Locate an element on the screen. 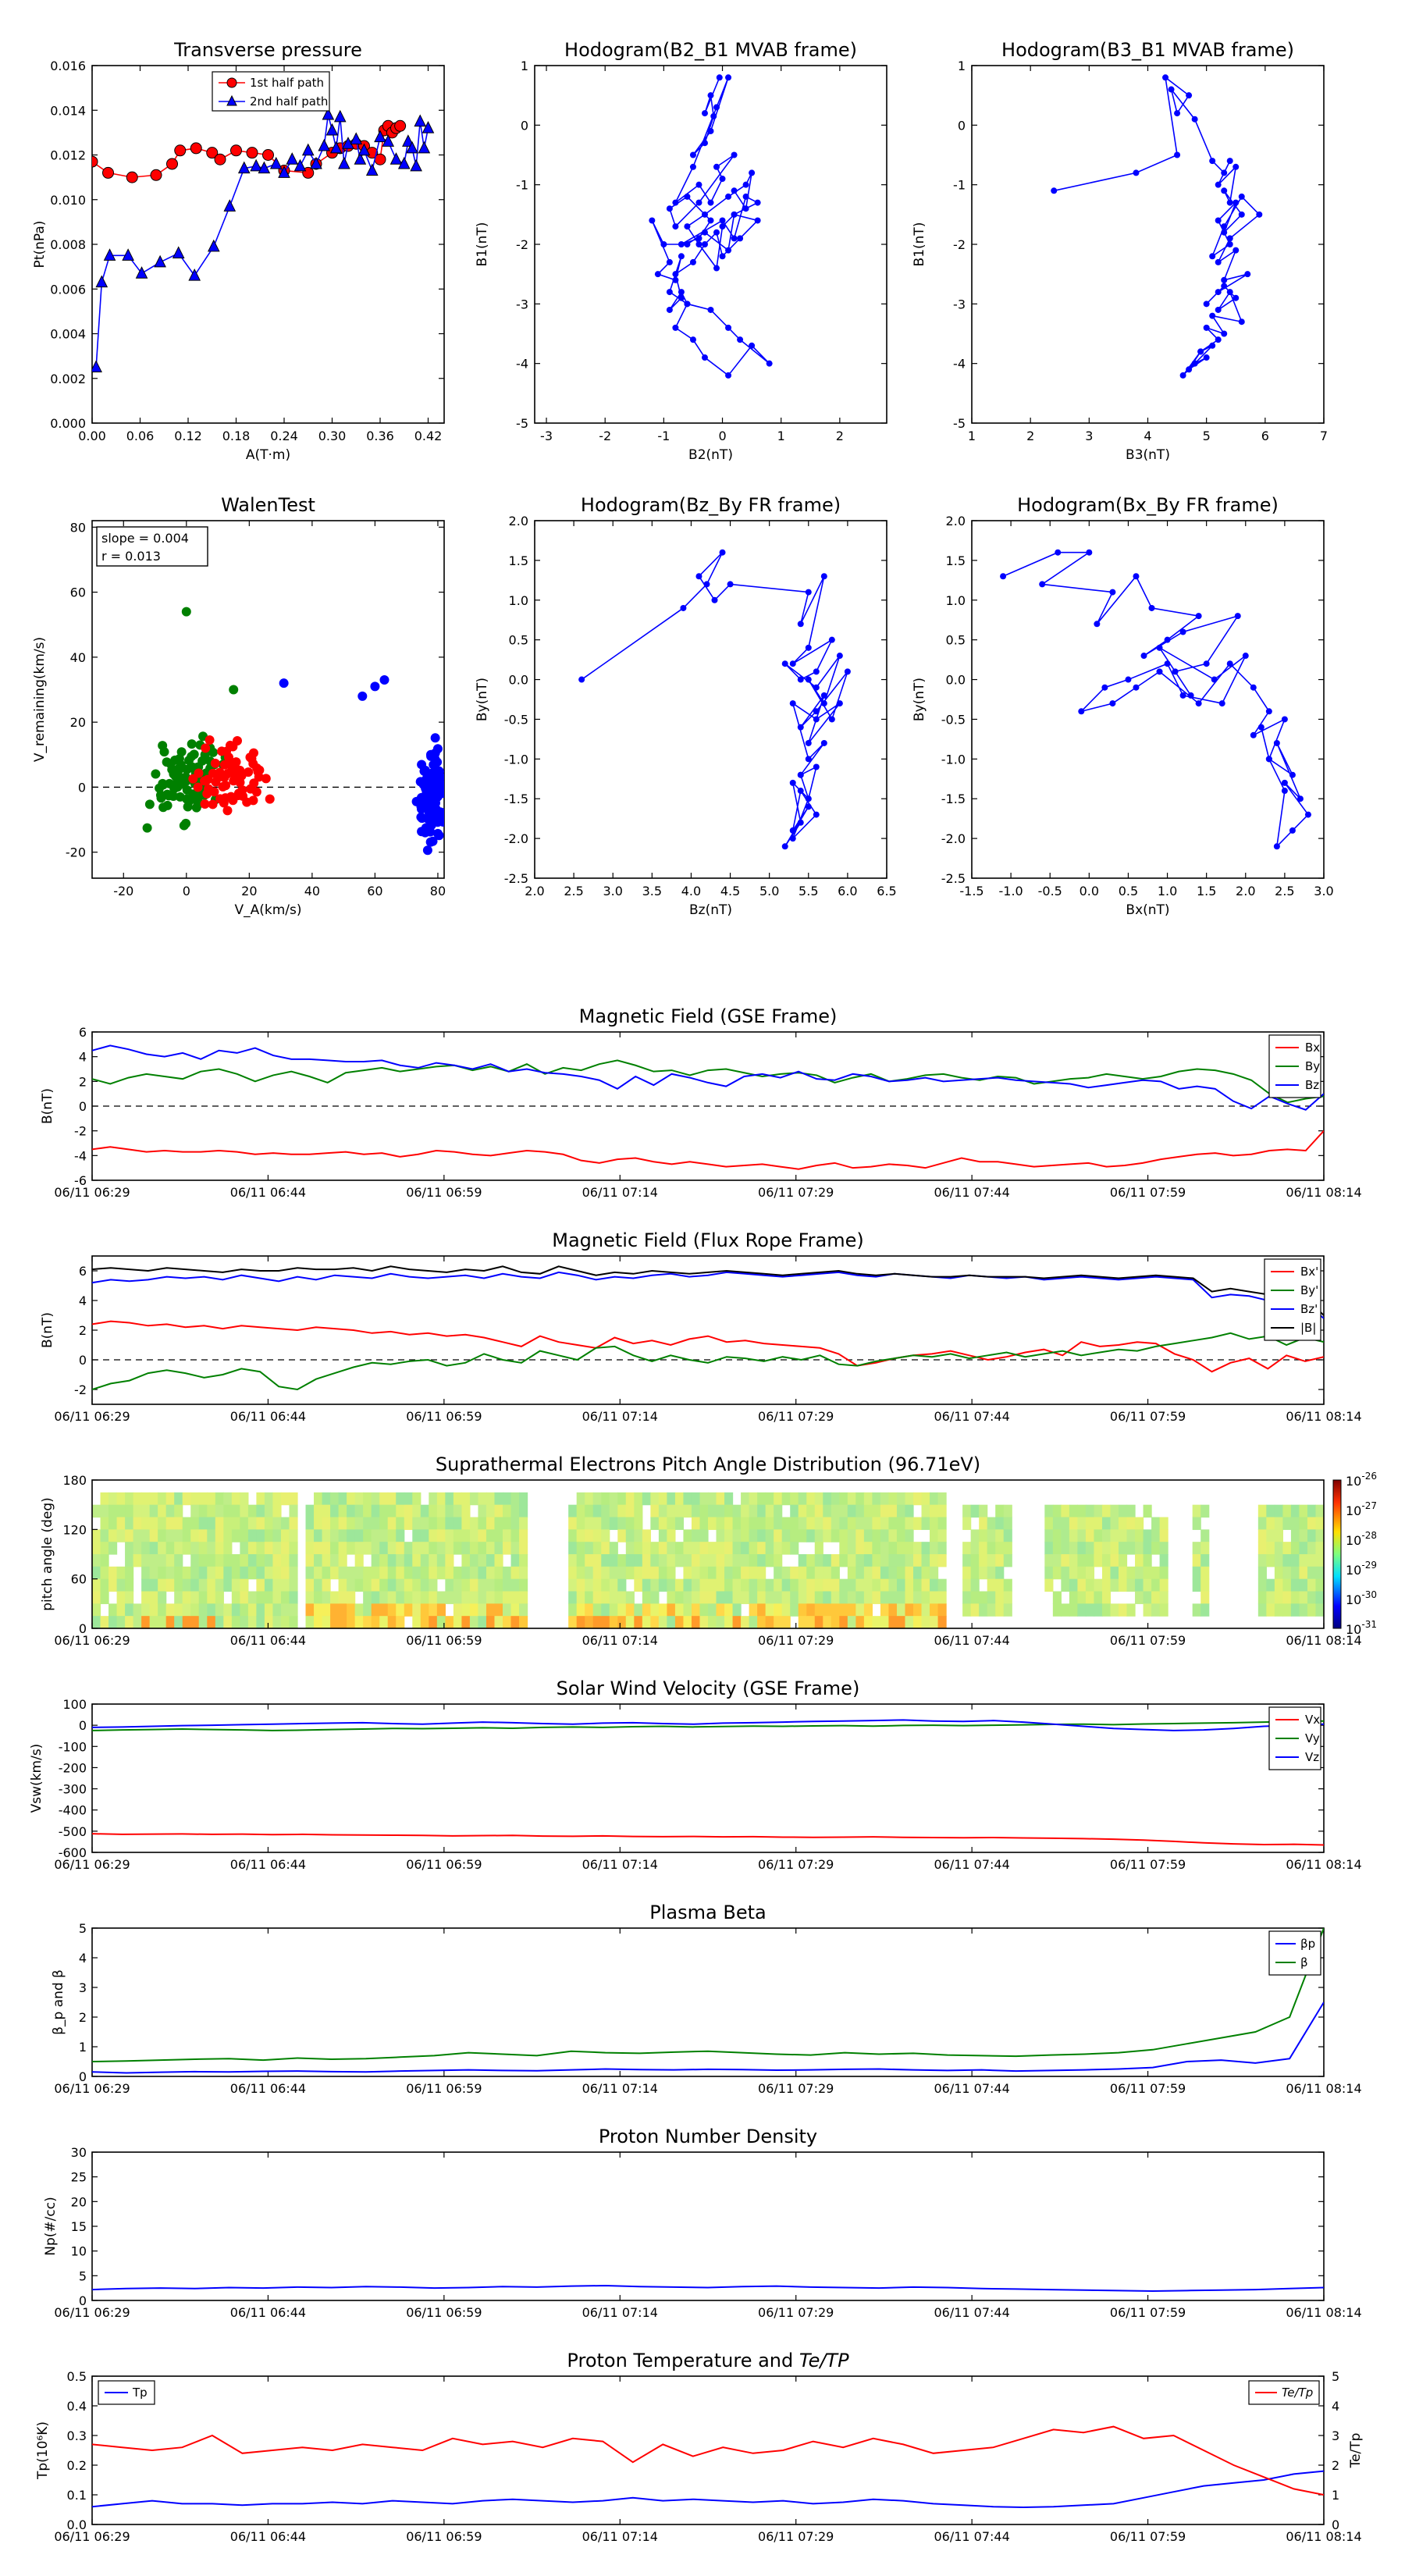 This screenshot has width=1405, height=2576. x-tick-label: 4.5 is located at coordinates (730, 891).